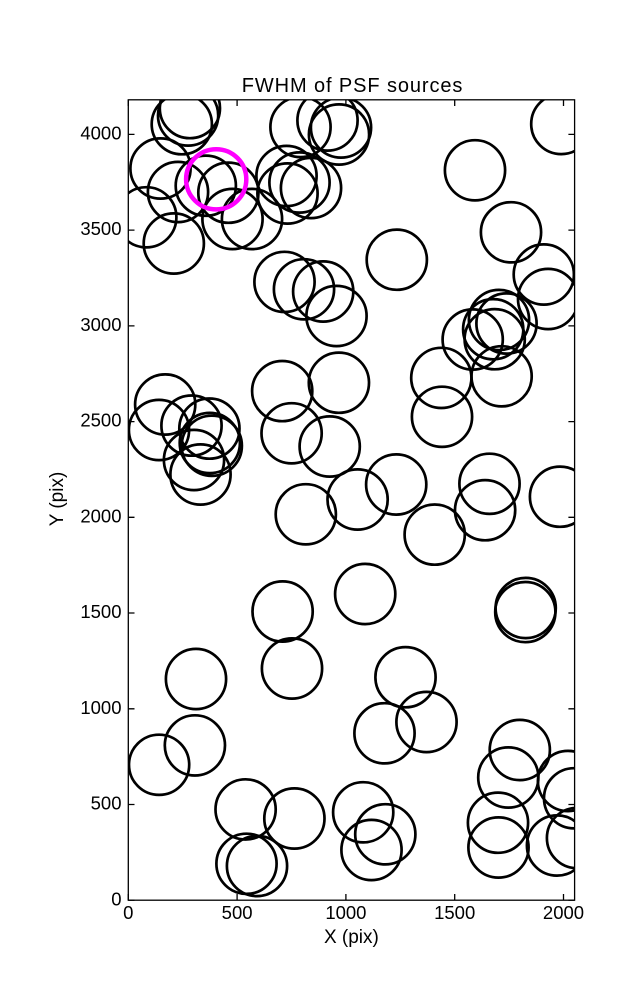  What do you see at coordinates (57, 499) in the screenshot?
I see `svg-text: Y (pix)` at bounding box center [57, 499].